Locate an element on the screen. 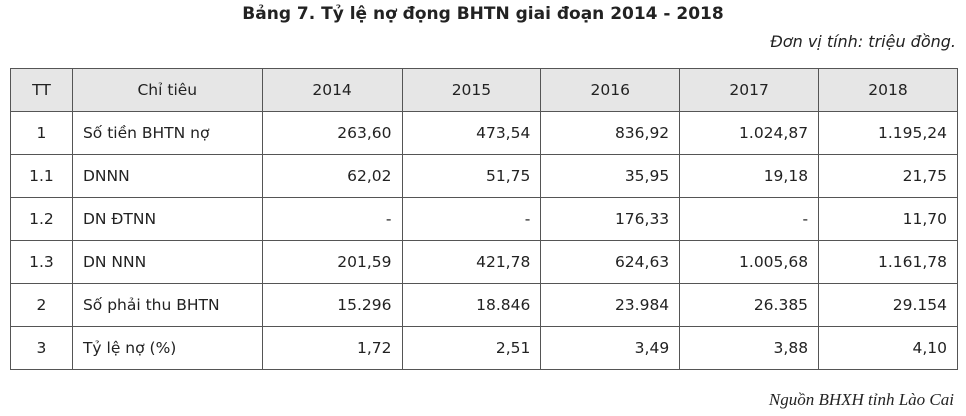 The height and width of the screenshot is (416, 966). header-cell: 2014 is located at coordinates (332, 90).